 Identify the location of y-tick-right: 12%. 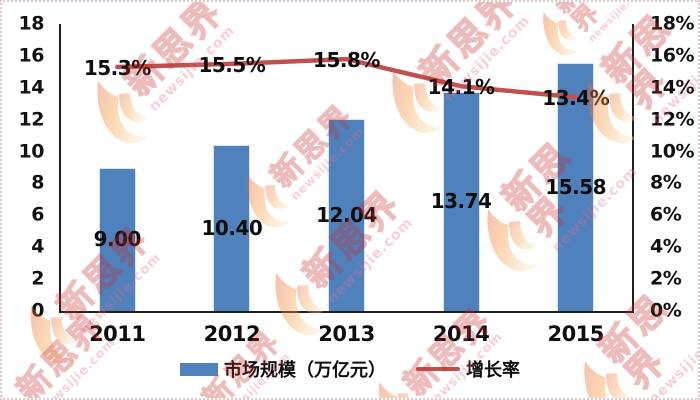
(672, 119).